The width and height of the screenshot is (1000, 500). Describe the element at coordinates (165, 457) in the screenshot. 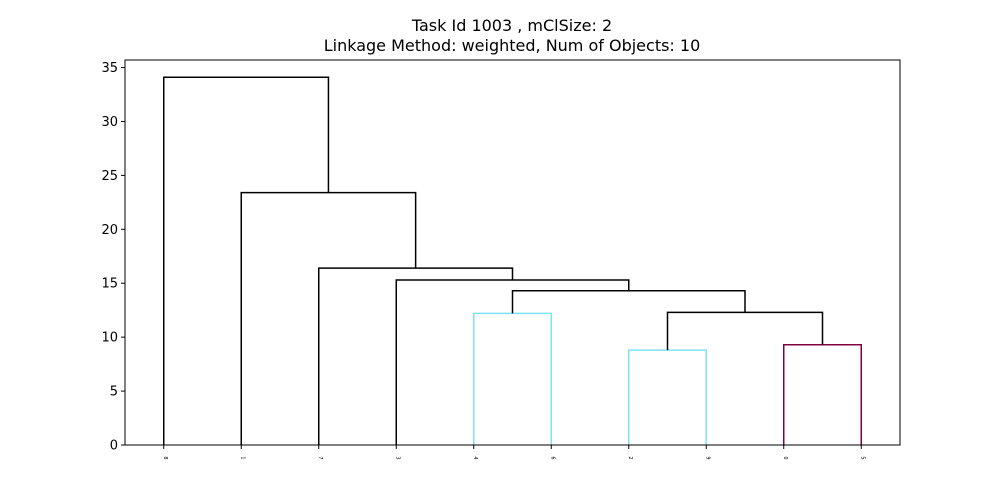

I see `leaf-label-8: 8` at that location.